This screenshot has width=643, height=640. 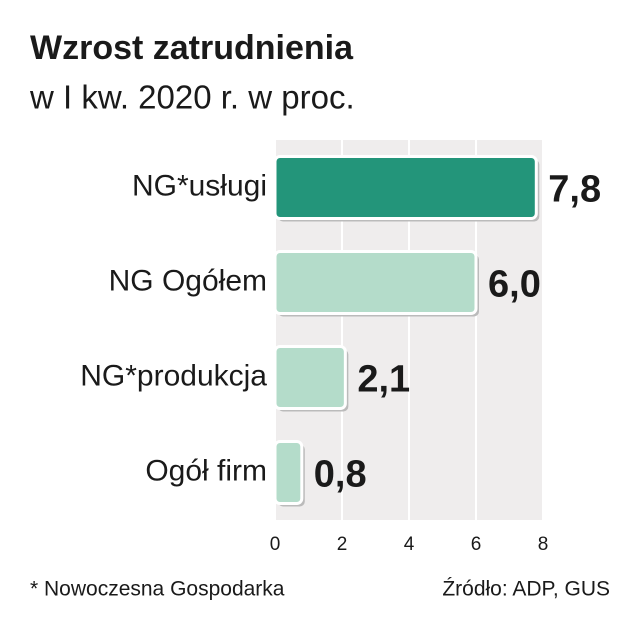 I want to click on x-tick-label: 6, so click(x=476, y=544).